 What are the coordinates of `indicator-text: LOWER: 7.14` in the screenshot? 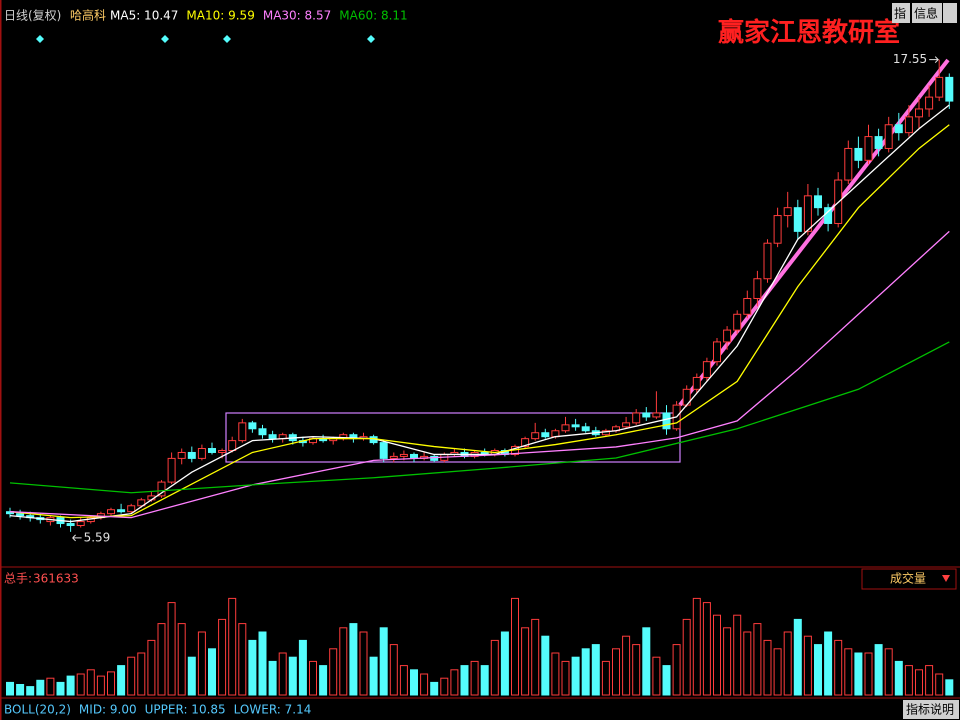 It's located at (273, 710).